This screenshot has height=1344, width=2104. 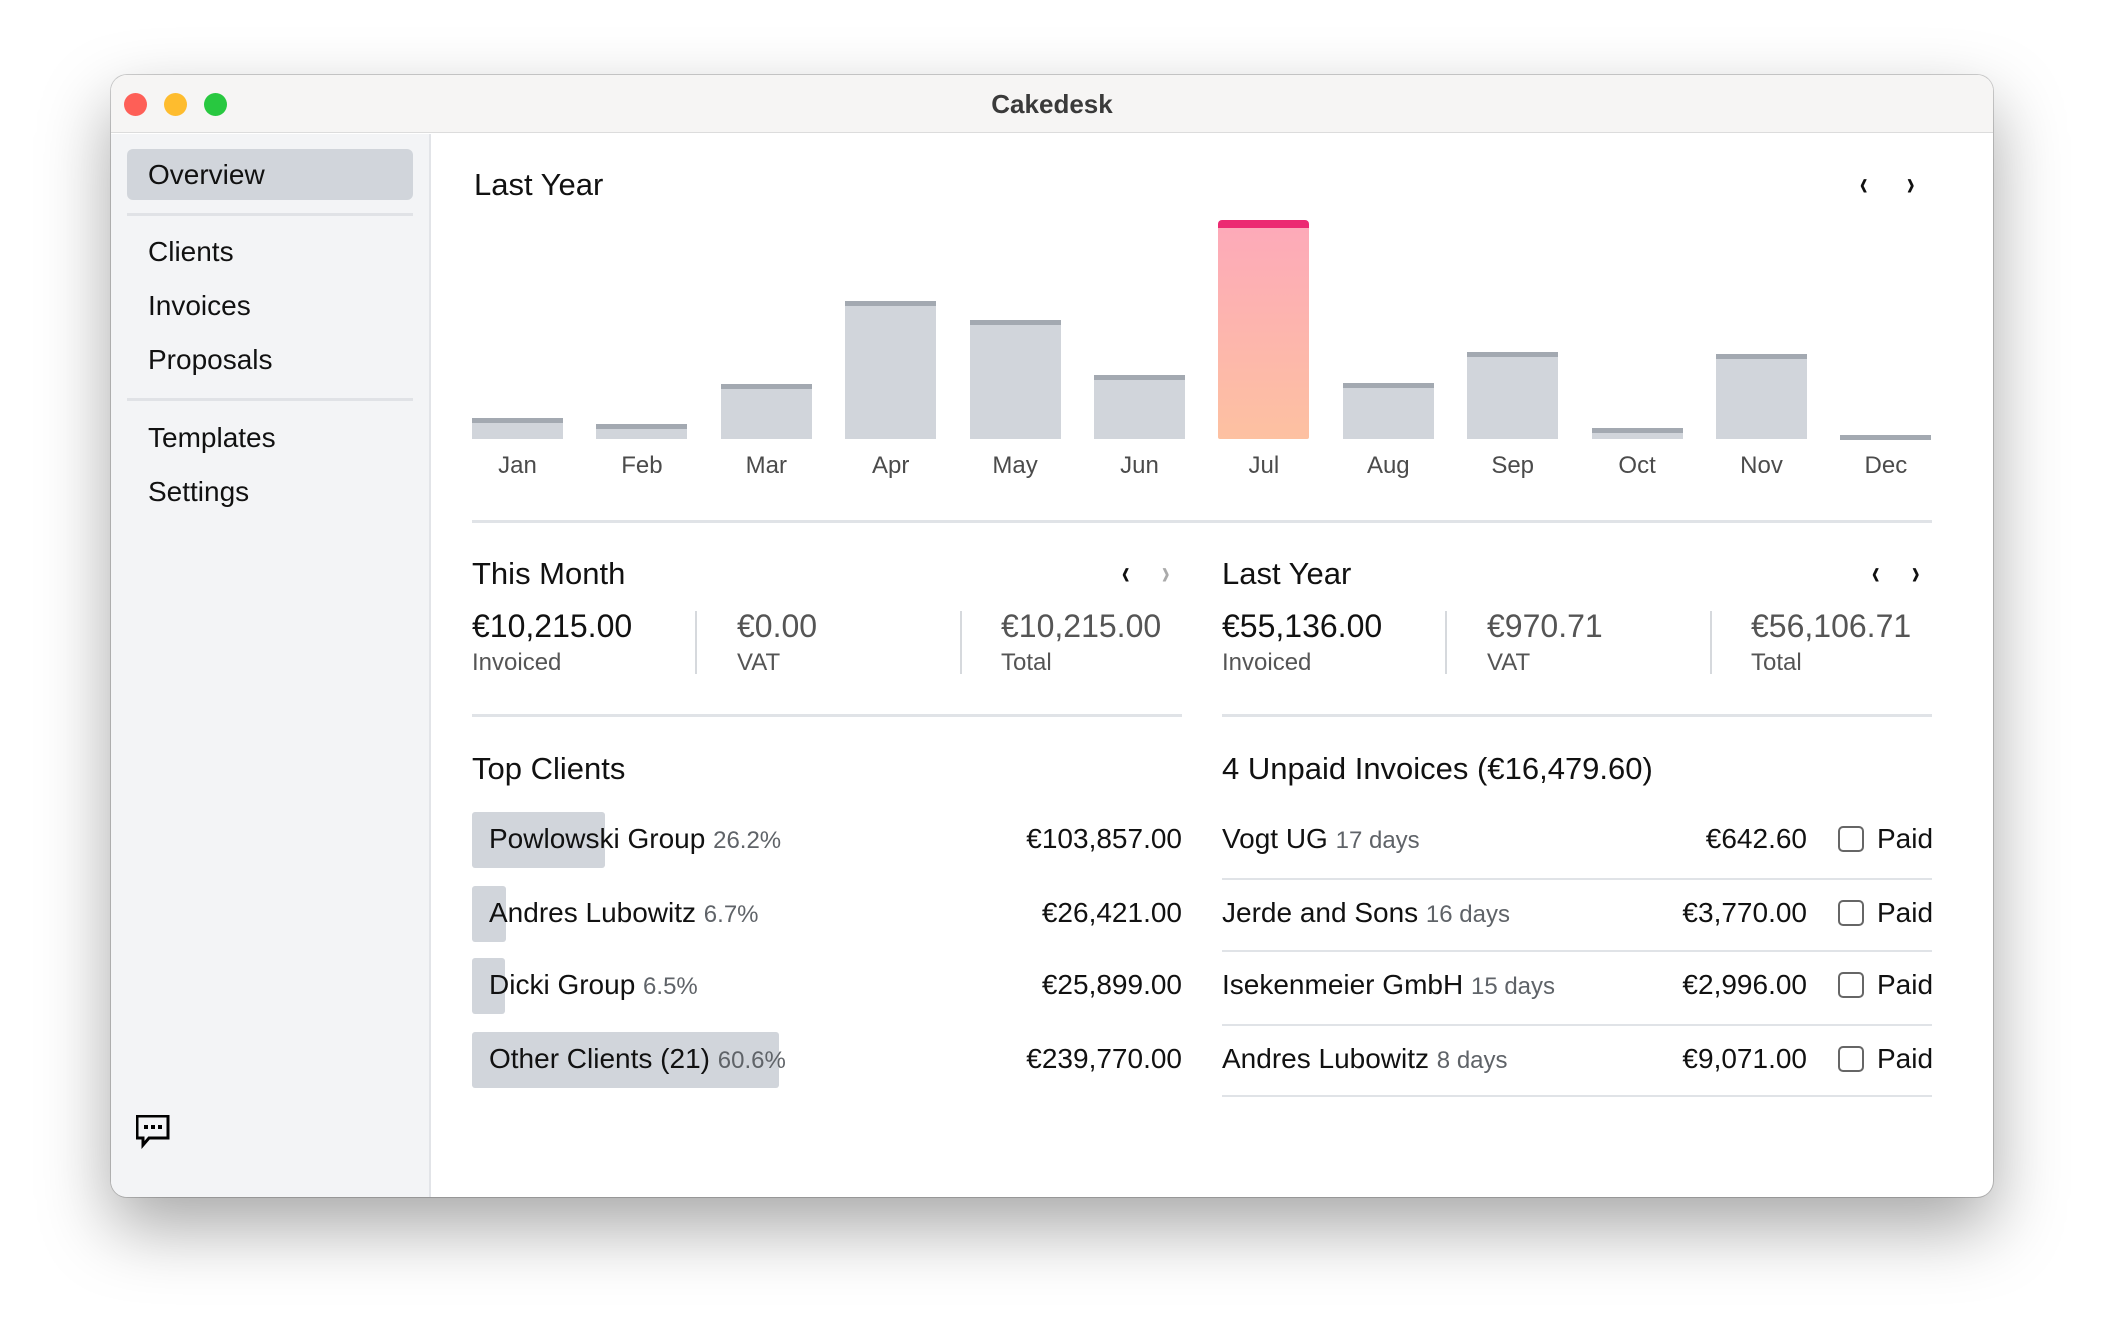 What do you see at coordinates (199, 305) in the screenshot?
I see `sidebar-item-invoices: Invoices` at bounding box center [199, 305].